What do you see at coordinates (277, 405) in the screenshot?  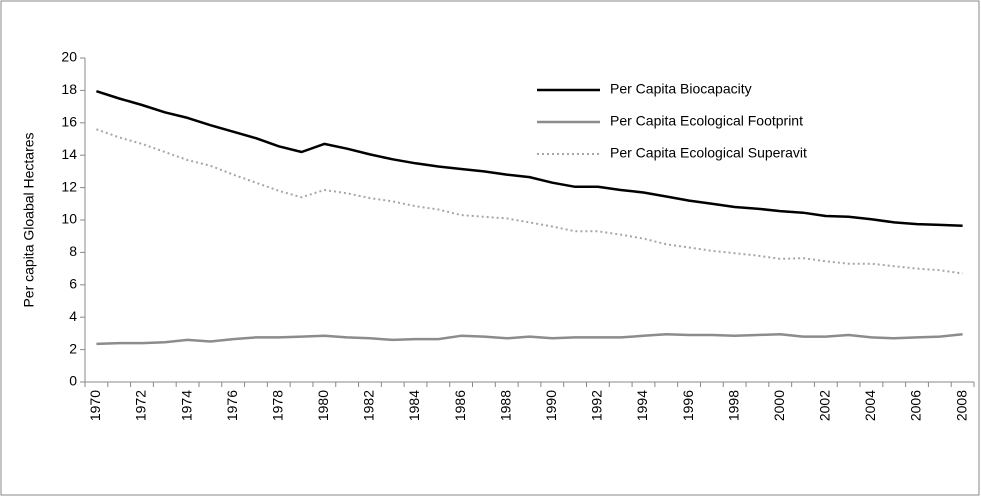 I see `x-tick-label: 1978` at bounding box center [277, 405].